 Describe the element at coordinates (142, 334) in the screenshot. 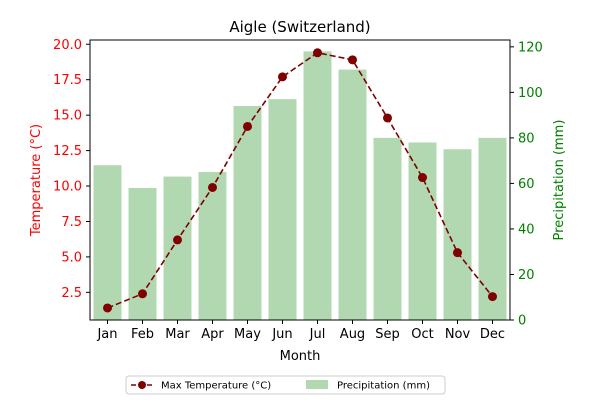

I see `x-tick-label: Feb` at that location.